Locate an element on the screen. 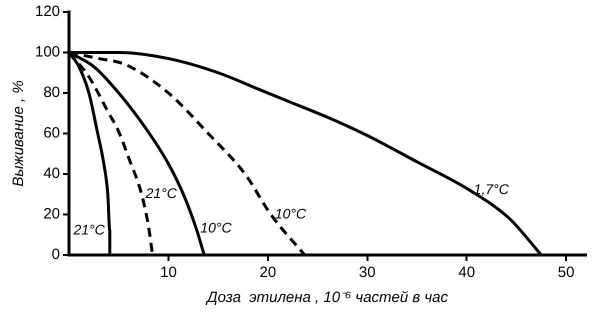 The height and width of the screenshot is (315, 600). y-axis-title: Выживание , % is located at coordinates (19, 133).